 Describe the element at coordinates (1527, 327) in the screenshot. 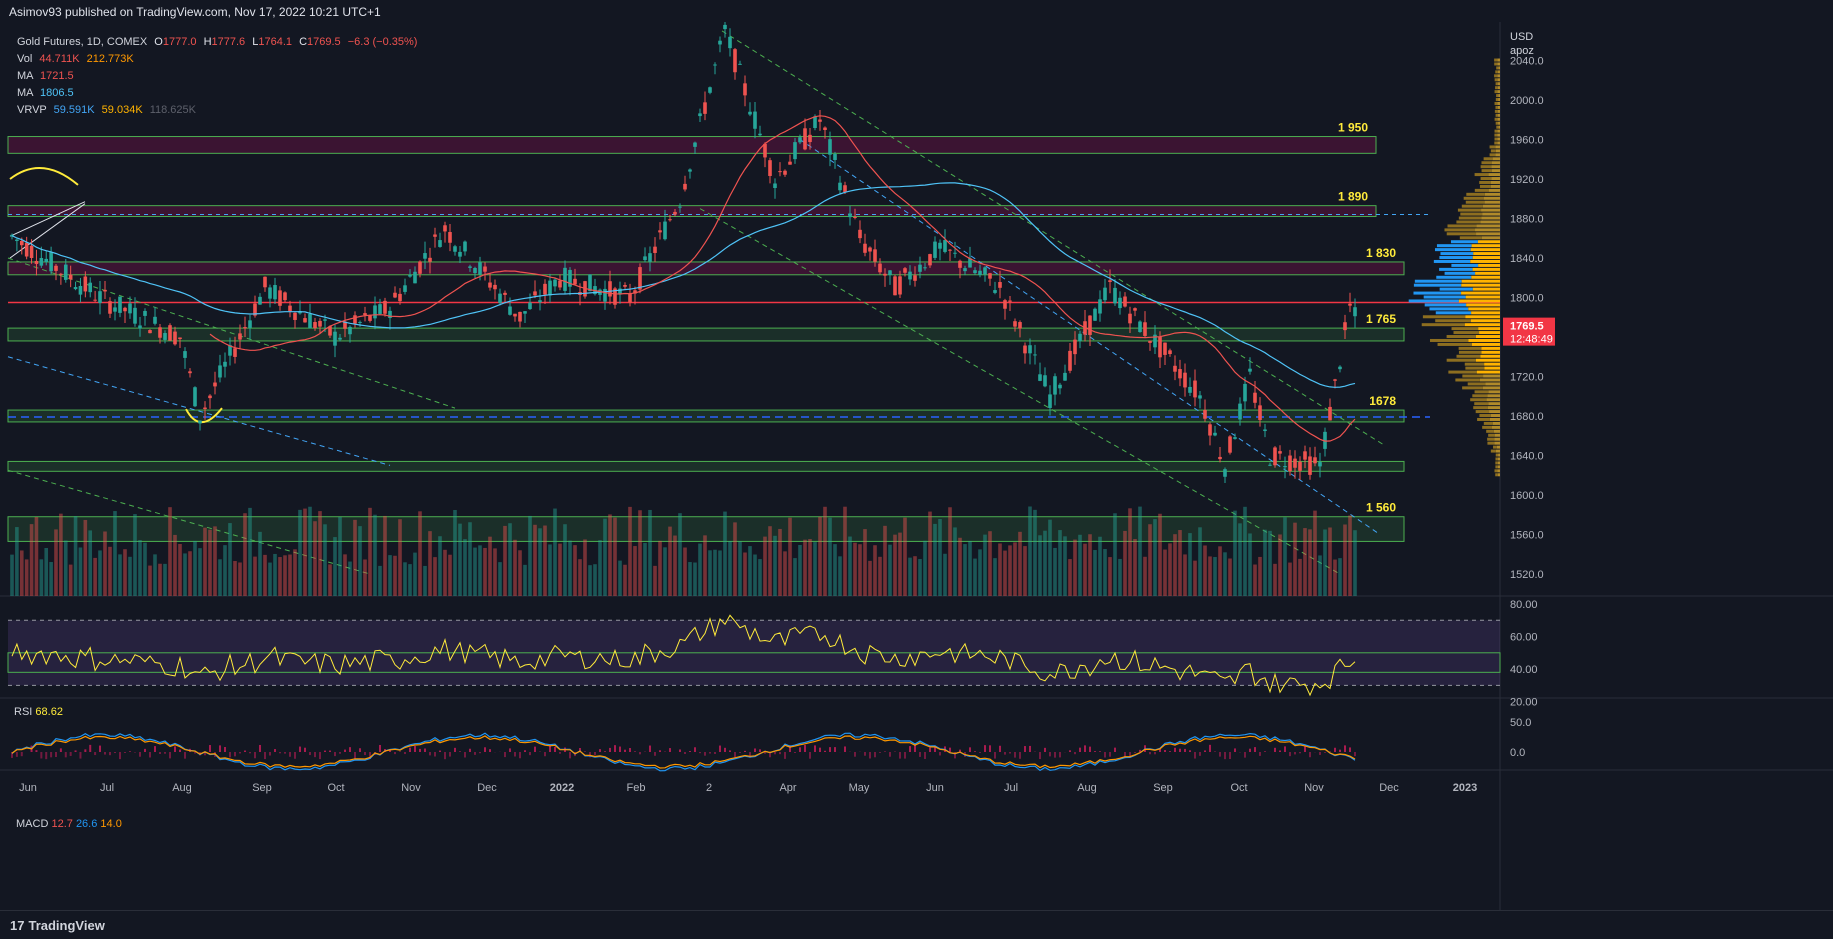

I see `last-price-label: 1769.5` at that location.